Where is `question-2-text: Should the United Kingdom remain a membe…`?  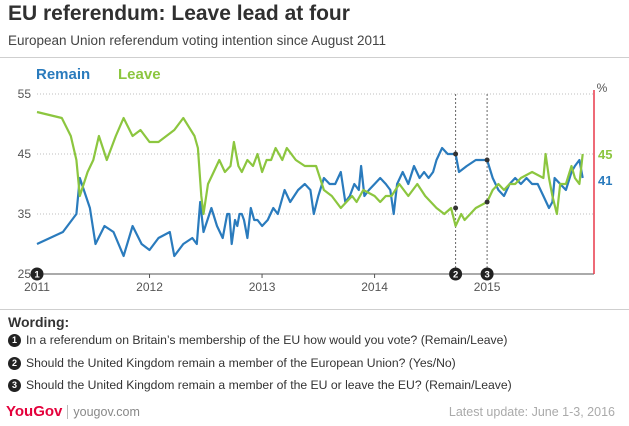
question-2-text: Should the United Kingdom remain a membe… is located at coordinates (241, 363).